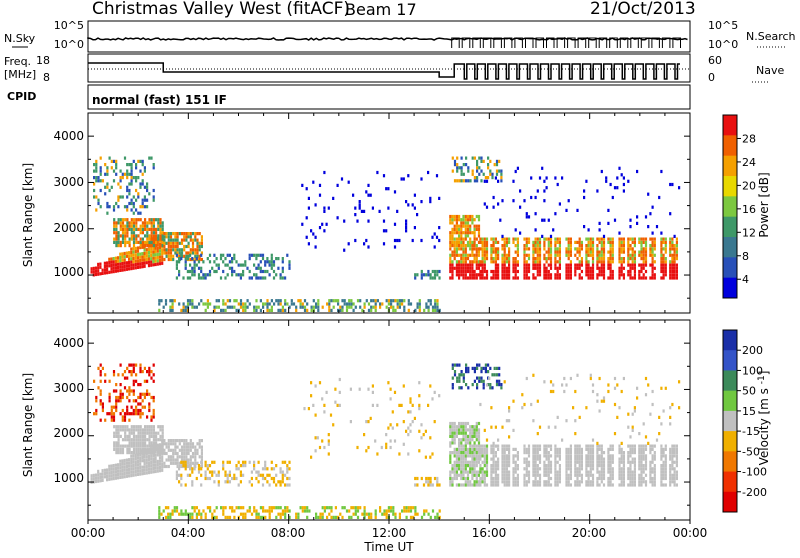 The width and height of the screenshot is (800, 558). Describe the element at coordinates (754, 472) in the screenshot. I see `colorbar-tick-label: -100` at that location.